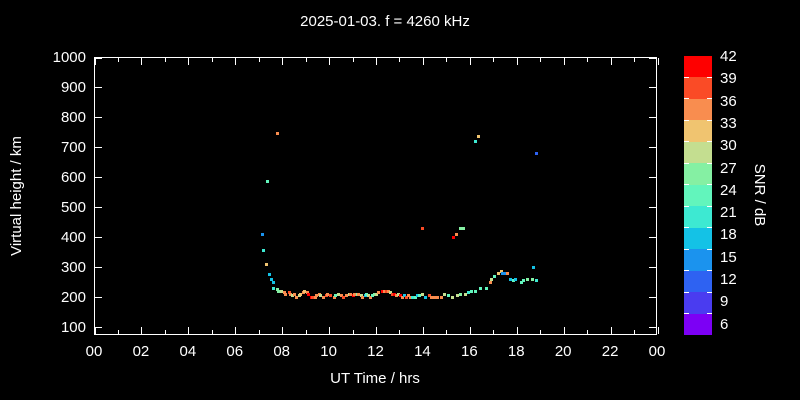 Image resolution: width=800 pixels, height=400 pixels. Describe the element at coordinates (728, 235) in the screenshot. I see `colorbar-tick-label: 18` at that location.